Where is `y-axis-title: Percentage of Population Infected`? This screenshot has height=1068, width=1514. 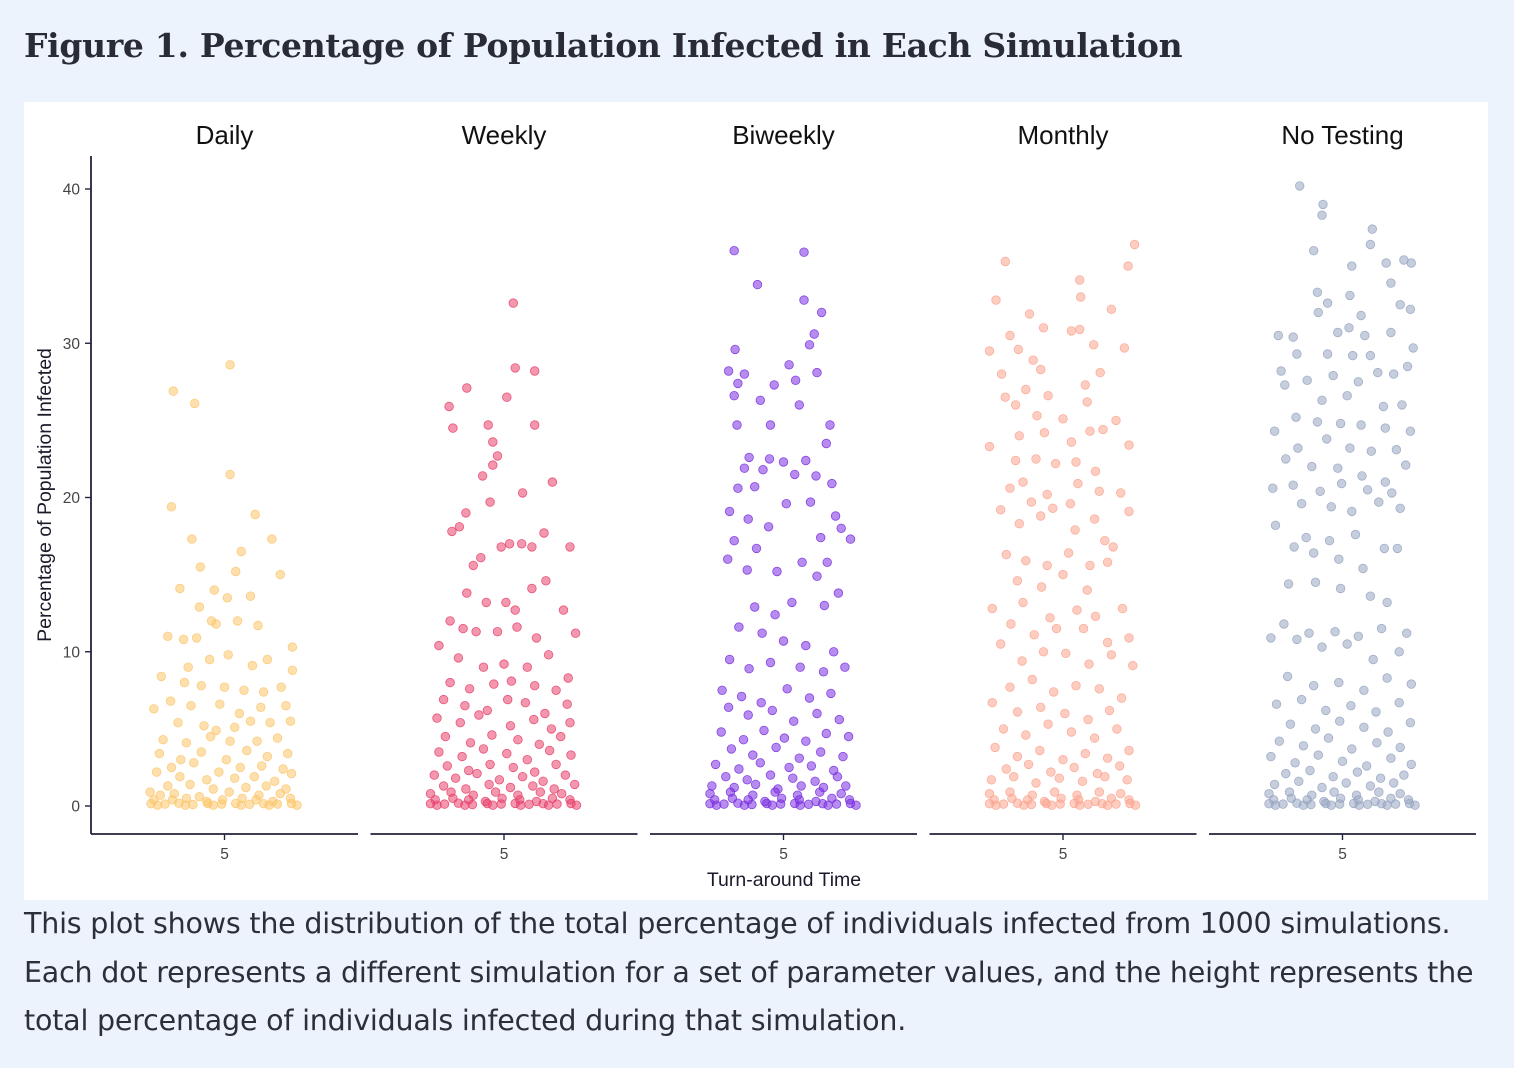 y-axis-title: Percentage of Population Infected is located at coordinates (45, 495).